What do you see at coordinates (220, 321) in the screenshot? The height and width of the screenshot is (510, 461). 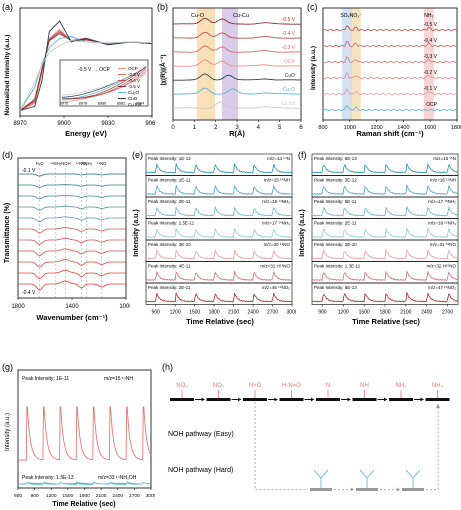 I see `panel-e-xlabel: Time Relative (sec)` at bounding box center [220, 321].